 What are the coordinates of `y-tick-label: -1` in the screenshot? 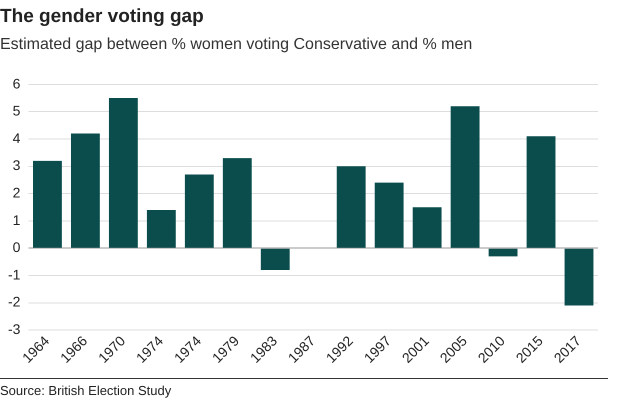 It's located at (14, 274).